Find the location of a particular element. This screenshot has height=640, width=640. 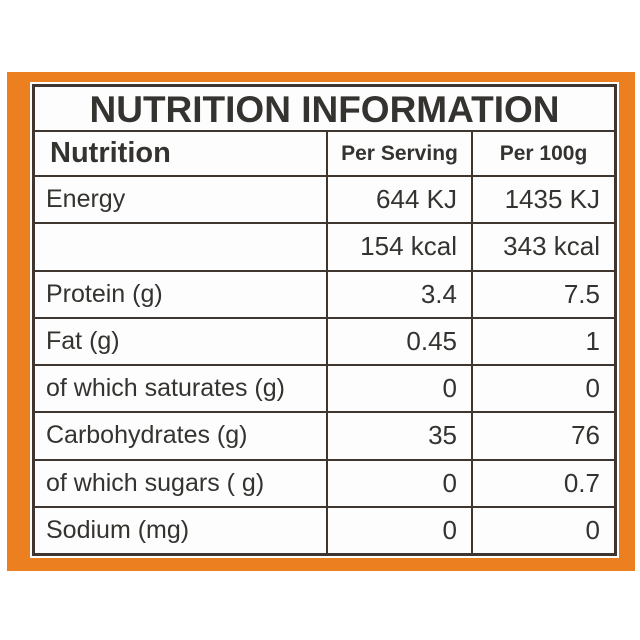

row-label-cell is located at coordinates (180, 246).